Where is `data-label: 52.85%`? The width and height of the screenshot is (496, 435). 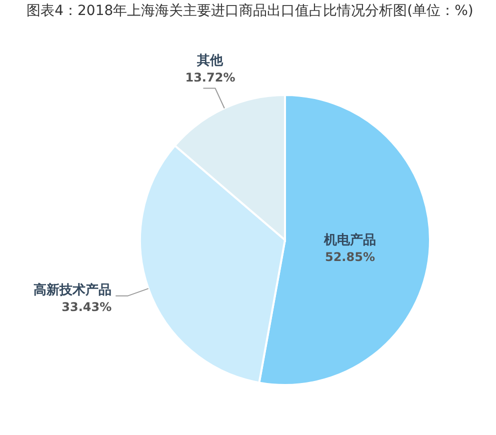 data-label: 52.85% is located at coordinates (349, 257).